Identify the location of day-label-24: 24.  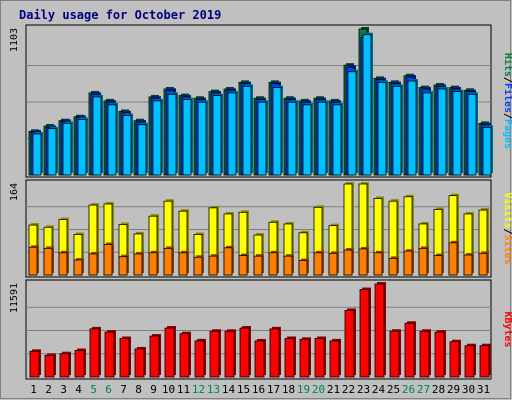
(379, 389).